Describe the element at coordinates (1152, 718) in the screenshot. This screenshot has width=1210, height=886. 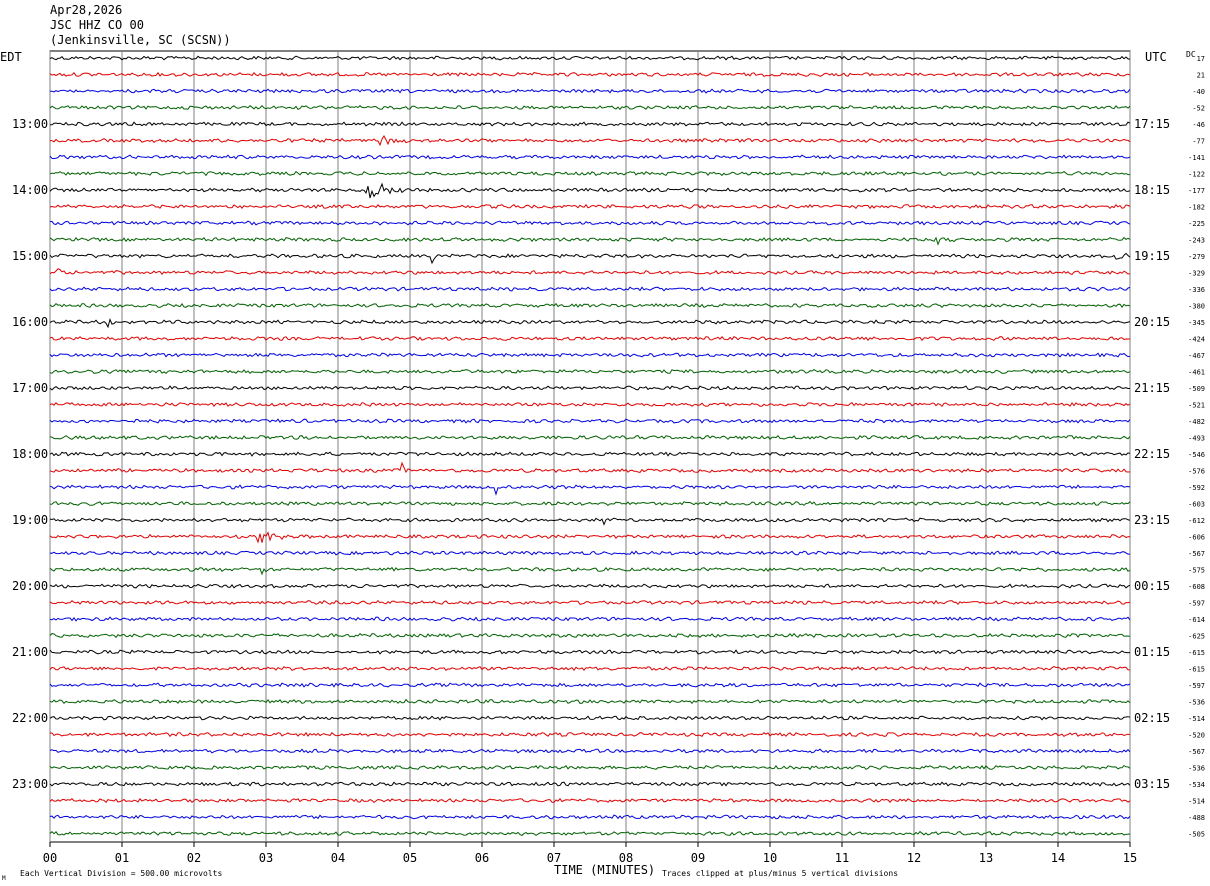
I see `utc-hour-label: 02:15` at that location.